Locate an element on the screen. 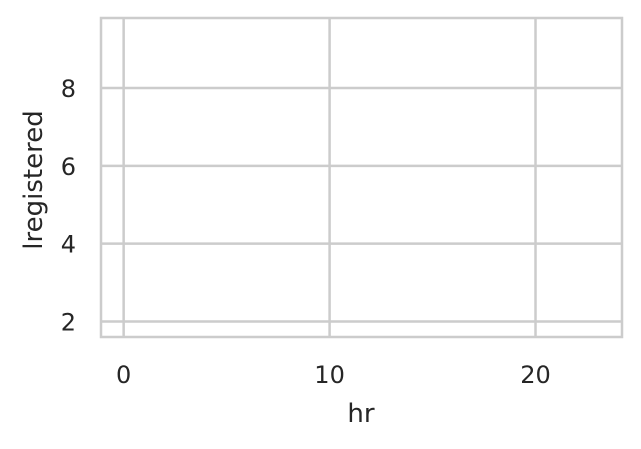  x-tick-labels: 0 10 20 is located at coordinates (333, 375).